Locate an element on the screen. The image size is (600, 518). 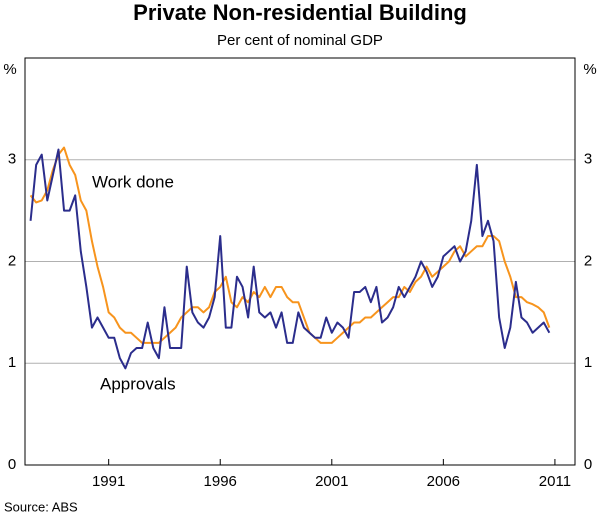
y2-axis-label: % is located at coordinates (589, 69).